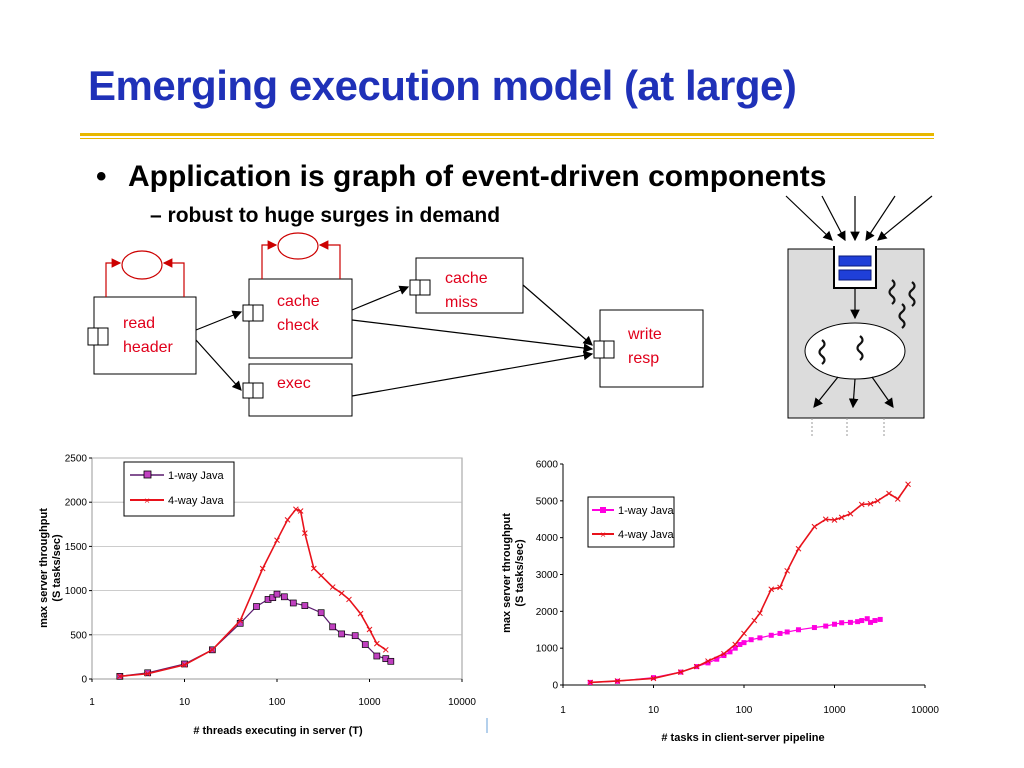  Describe the element at coordinates (294, 383) in the screenshot. I see `stage-exec-line1: exec` at that location.